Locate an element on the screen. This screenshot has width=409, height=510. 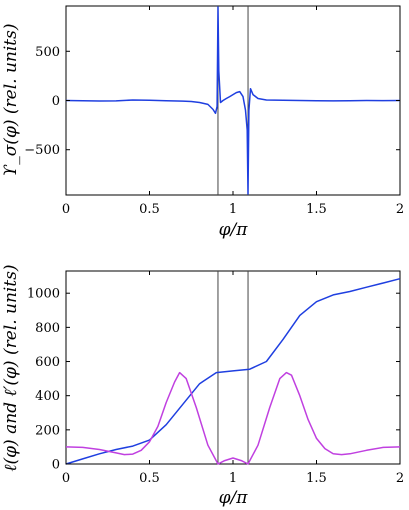
top-y-tick-label: −500 is located at coordinates (42, 150).